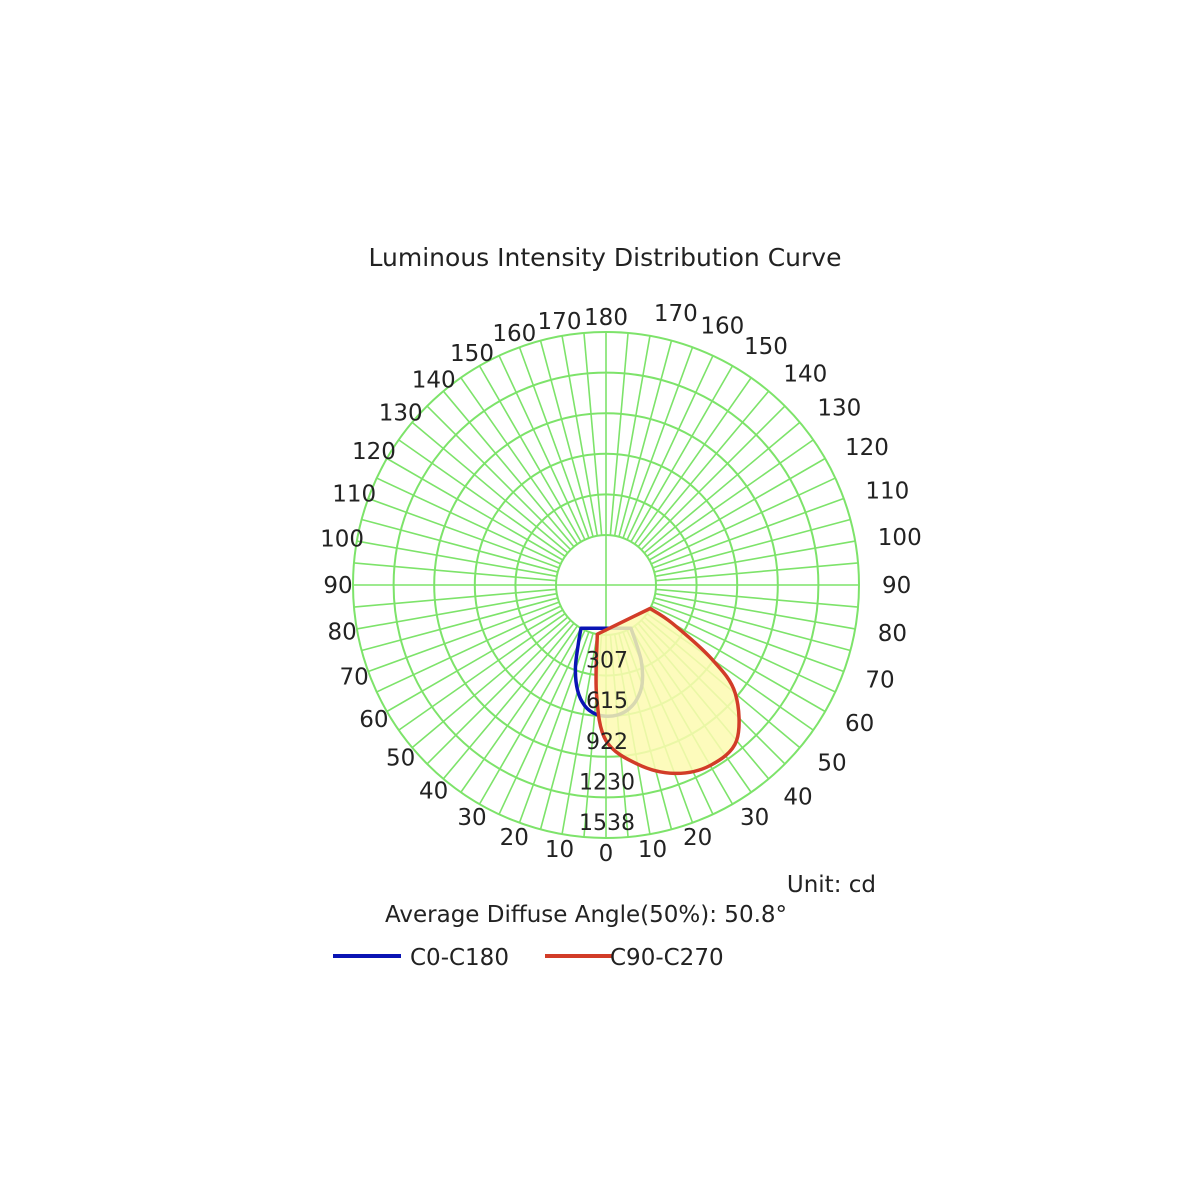  What do you see at coordinates (528, 958) in the screenshot?
I see `legend: C0-C180 C90-C270` at bounding box center [528, 958].